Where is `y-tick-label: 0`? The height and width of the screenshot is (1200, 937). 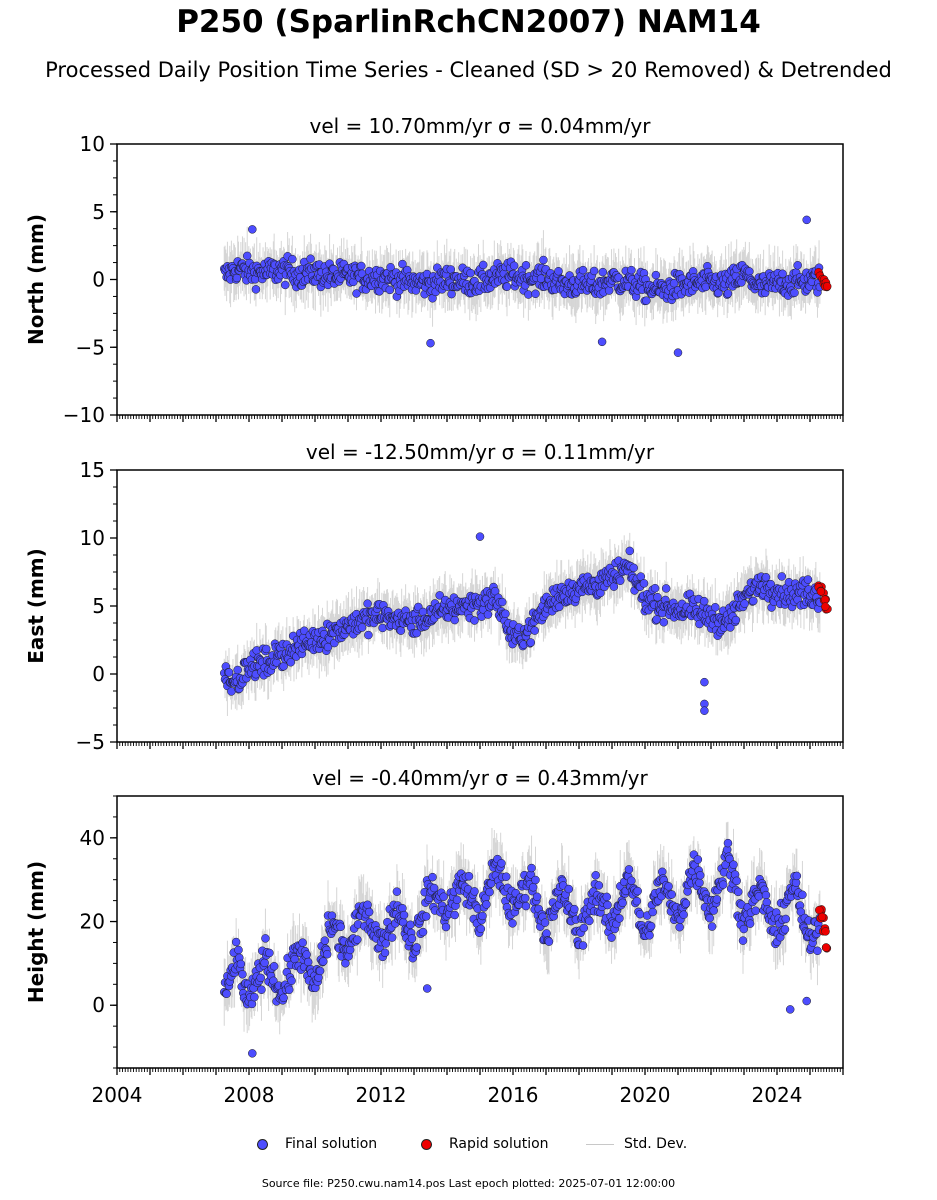
y-tick-label: 0 is located at coordinates (98, 280).